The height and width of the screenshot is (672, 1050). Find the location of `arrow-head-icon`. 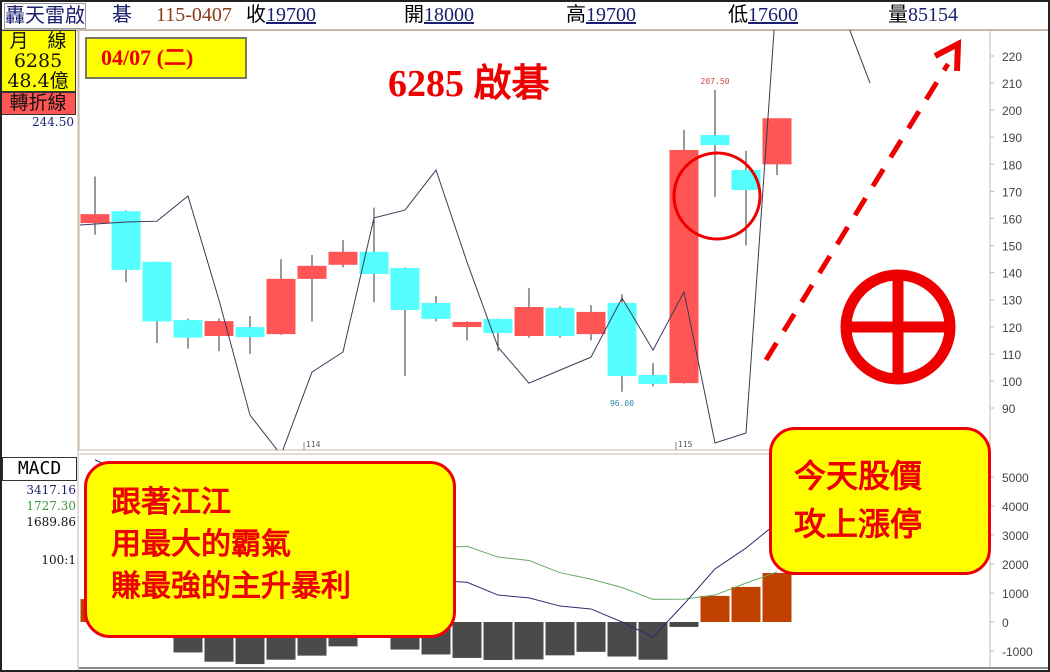

arrow-head-icon is located at coordinates (947, 55).